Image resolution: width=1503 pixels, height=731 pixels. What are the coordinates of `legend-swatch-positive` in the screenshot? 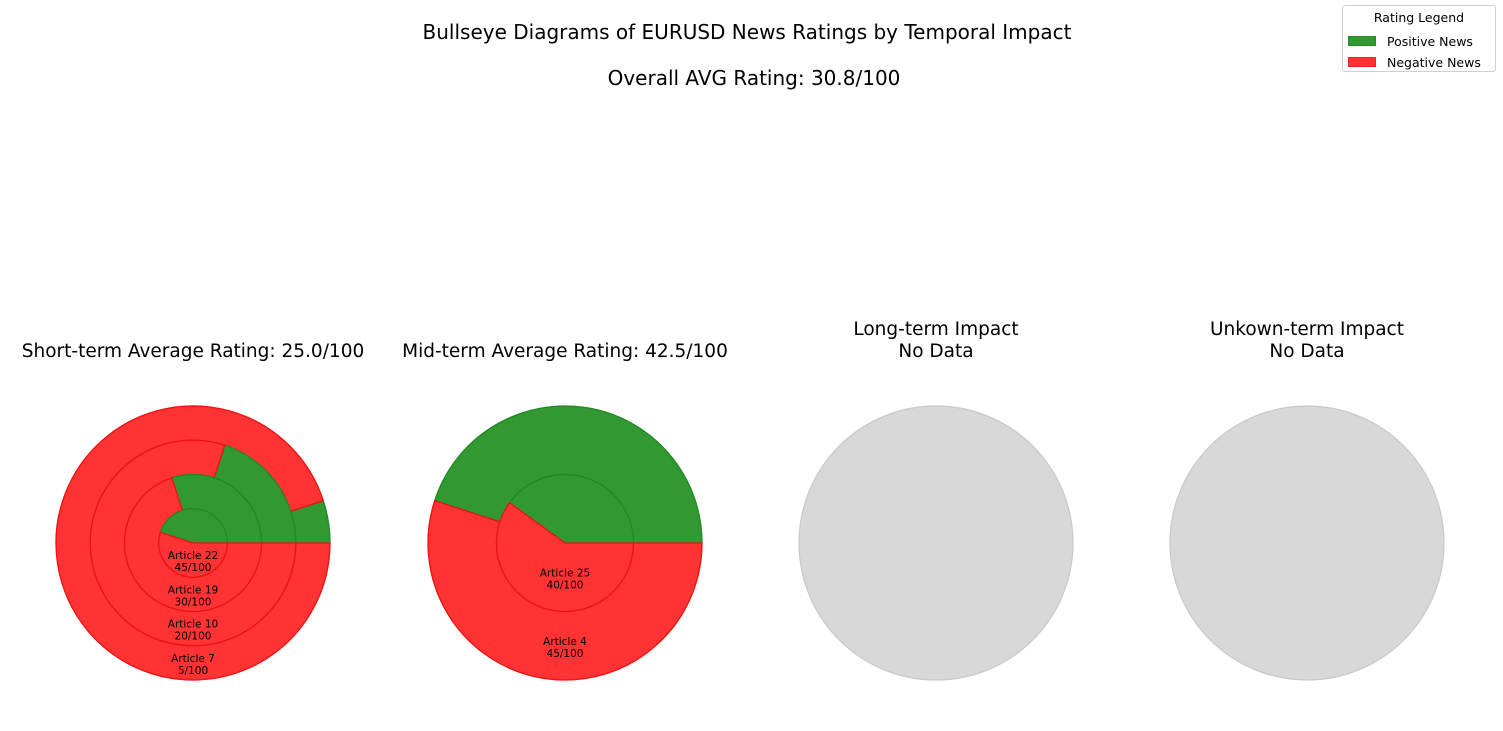 It's located at (1362, 41).